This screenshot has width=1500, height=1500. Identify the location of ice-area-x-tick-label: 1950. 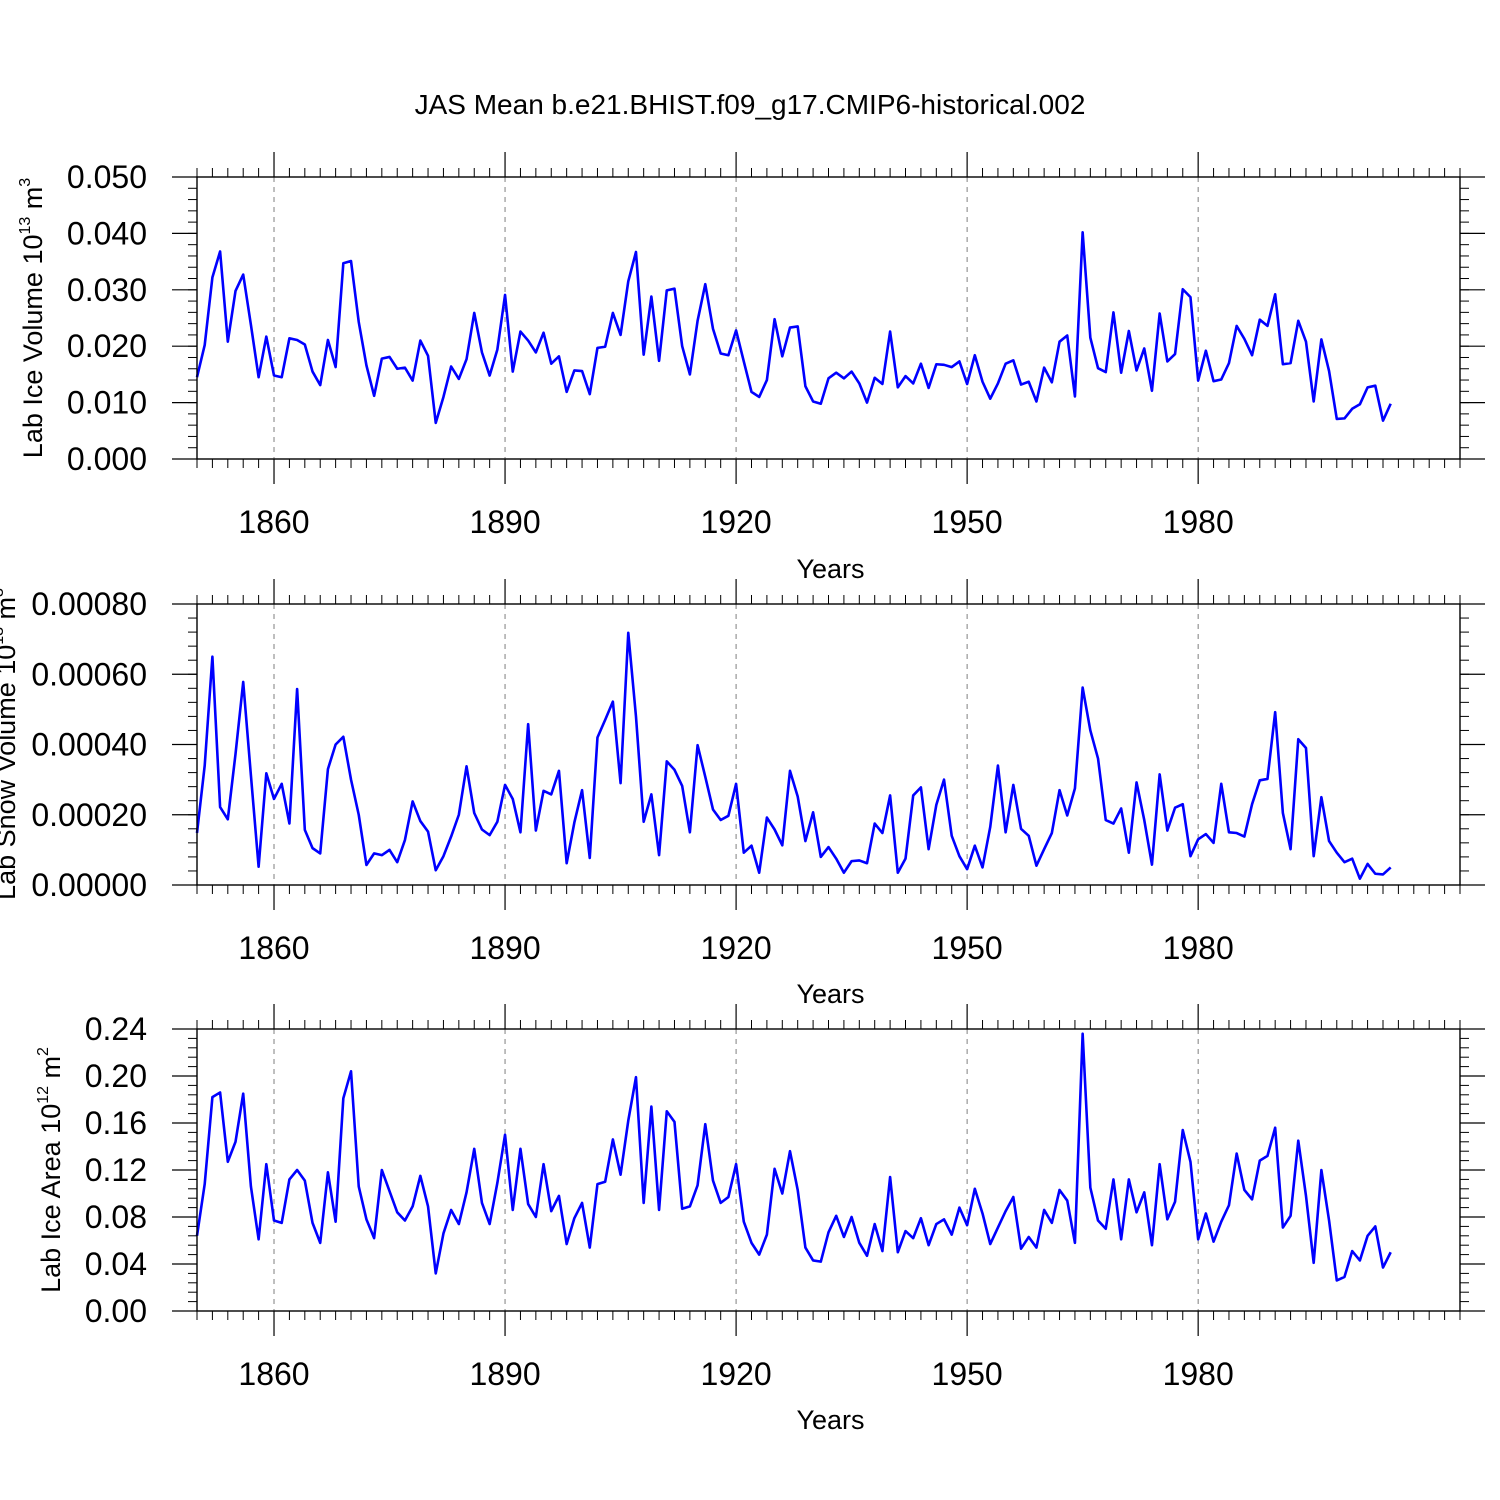
(967, 1374).